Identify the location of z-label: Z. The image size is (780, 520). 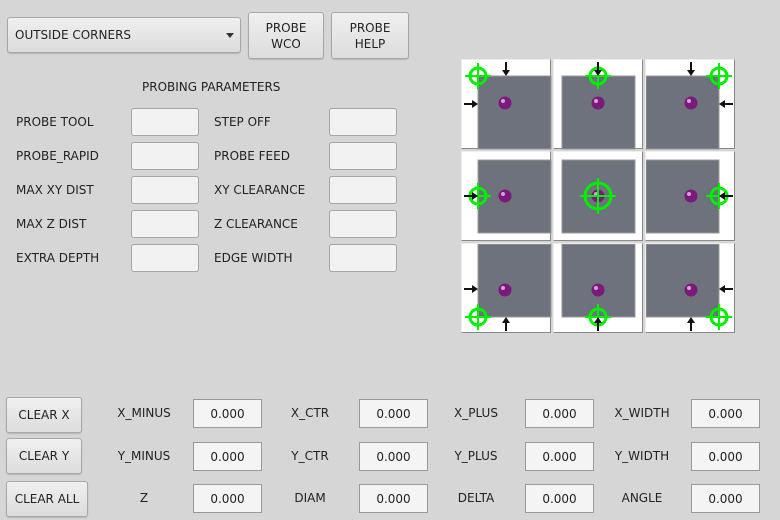
(144, 498).